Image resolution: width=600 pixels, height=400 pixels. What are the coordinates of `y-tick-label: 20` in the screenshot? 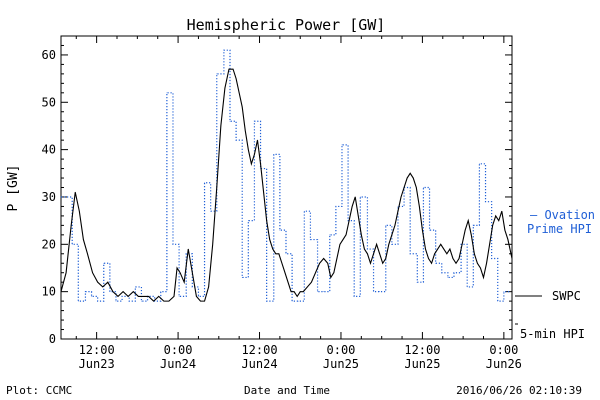 It's located at (49, 244).